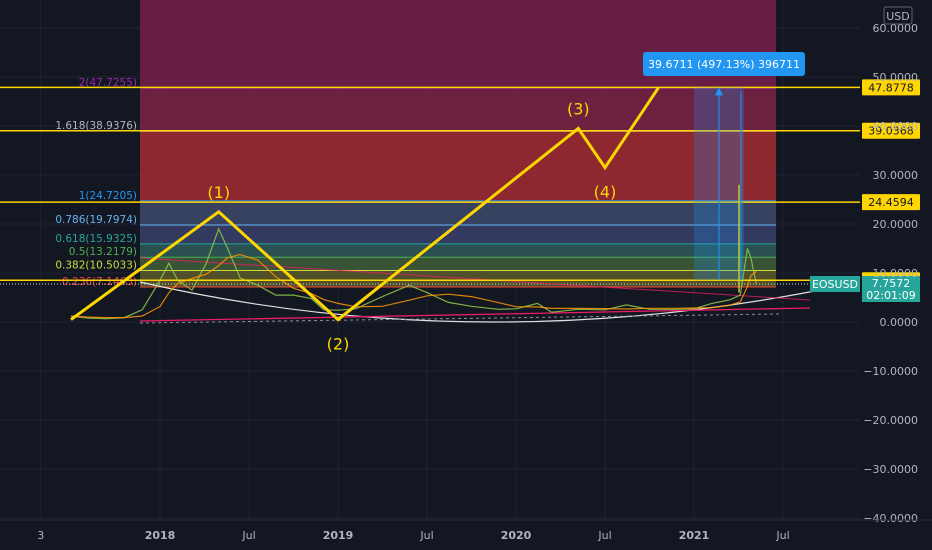 This screenshot has width=932, height=550. Describe the element at coordinates (160, 535) in the screenshot. I see `x-tick-label: 2018` at that location.